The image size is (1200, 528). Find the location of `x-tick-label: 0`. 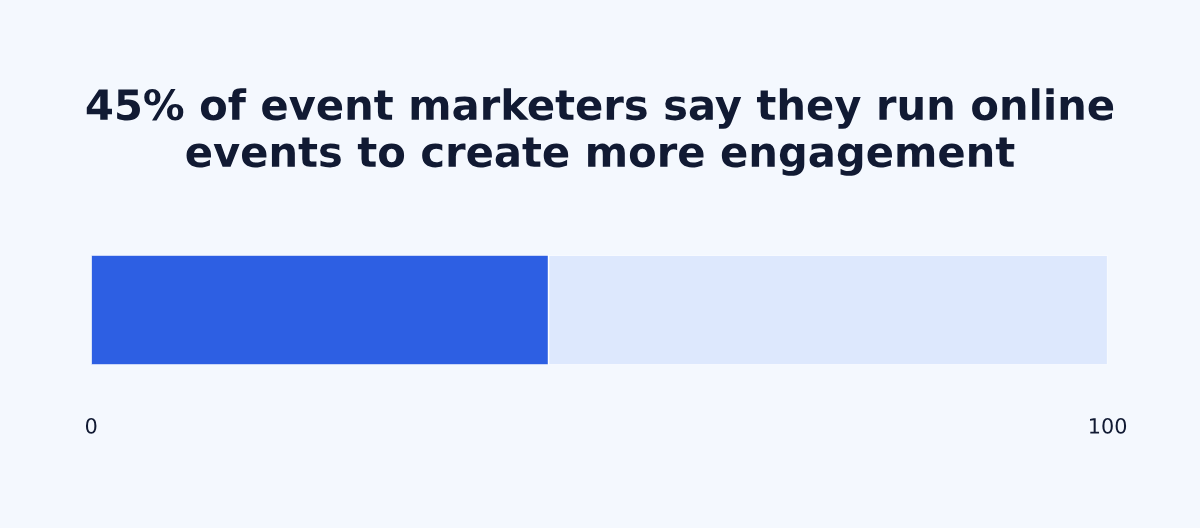

x-tick-label: 0 is located at coordinates (91, 425).